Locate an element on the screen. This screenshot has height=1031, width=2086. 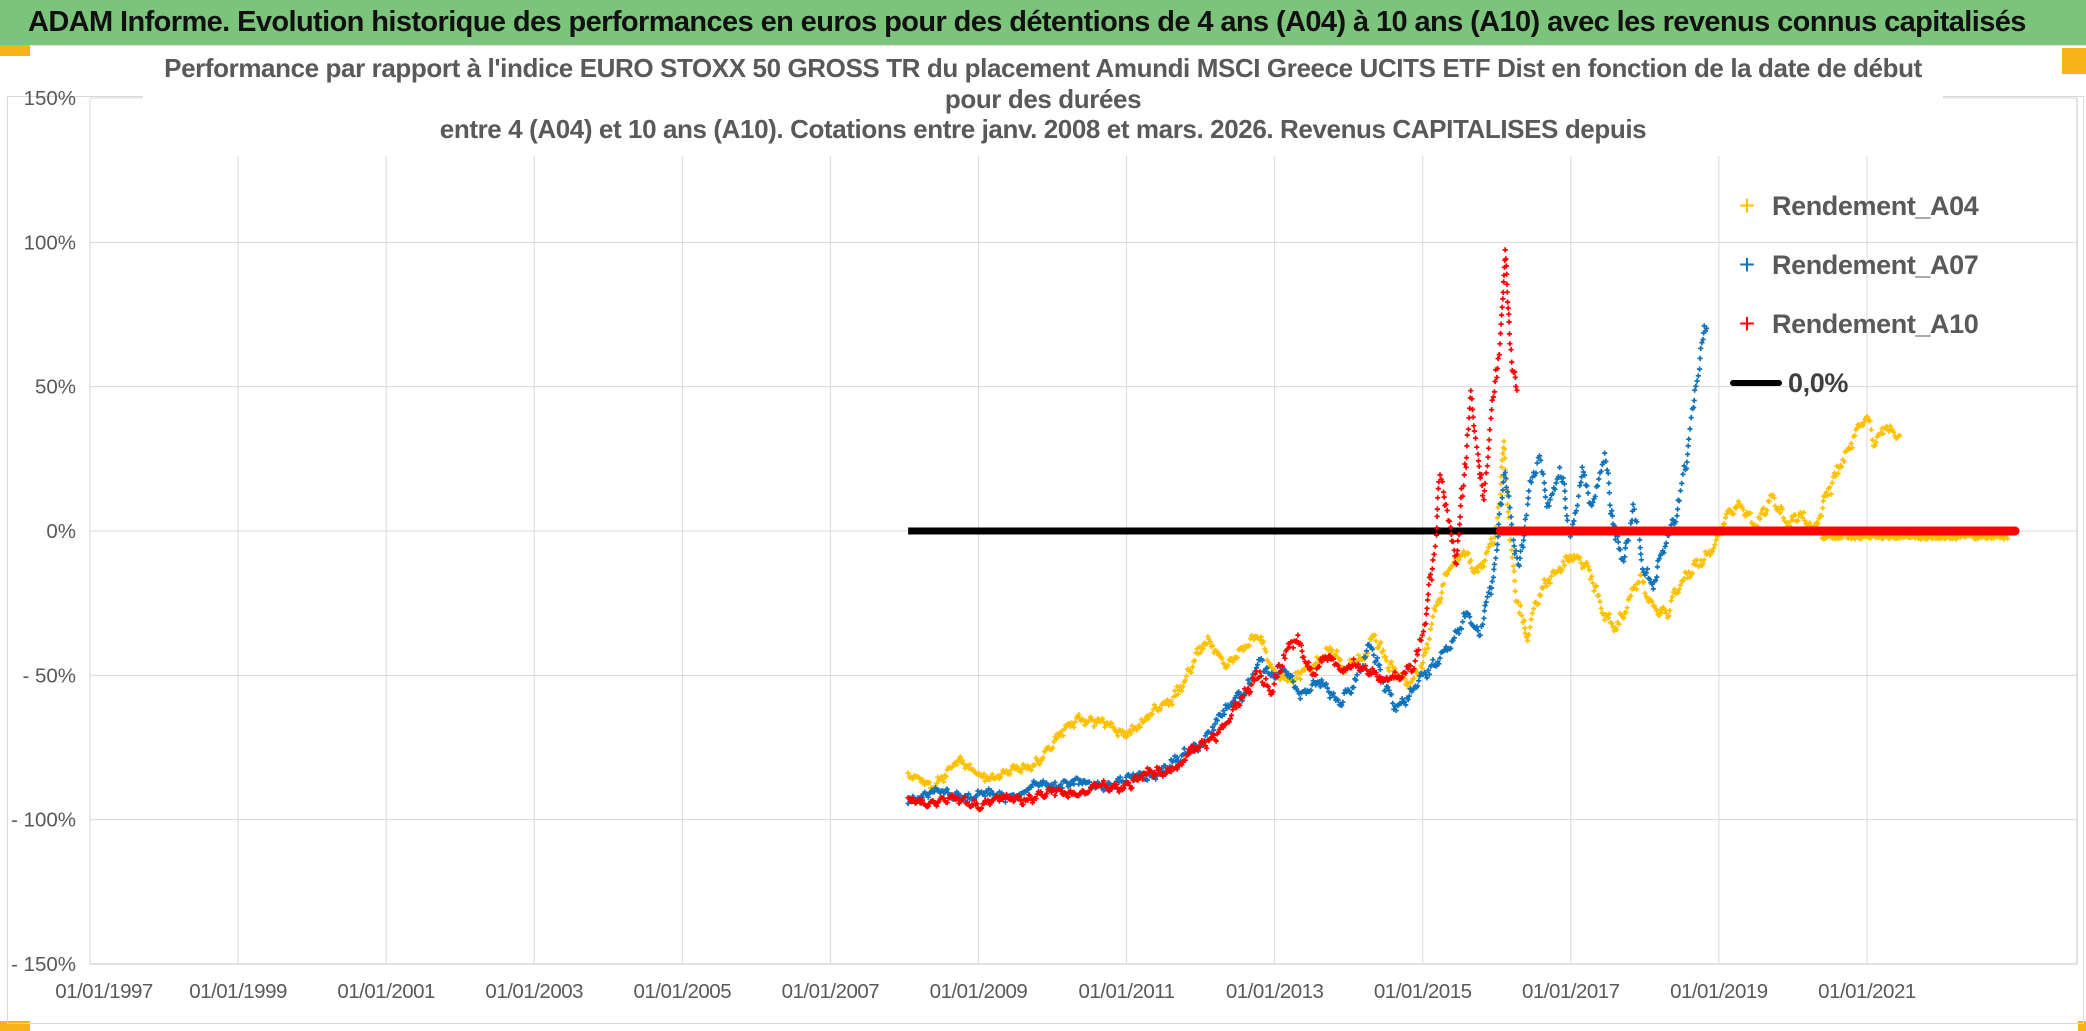
x-axis-tick-label: 01/01/2009 is located at coordinates (979, 991).